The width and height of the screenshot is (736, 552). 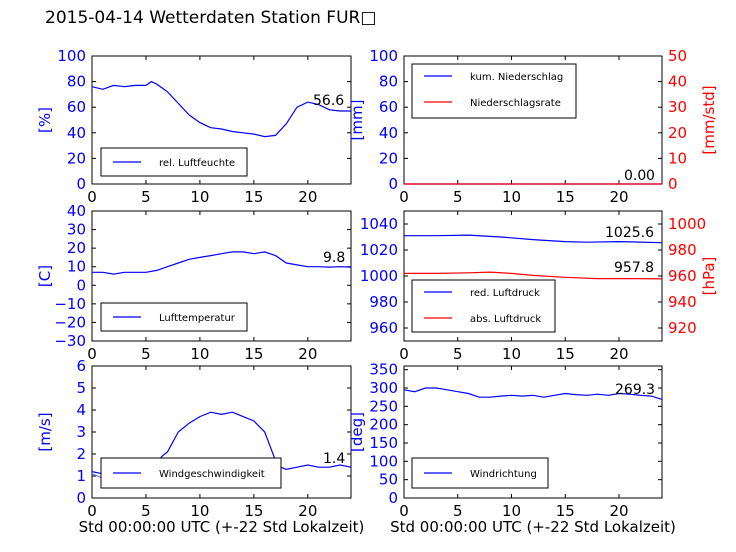 What do you see at coordinates (70, 322) in the screenshot?
I see `y-tick-label: −20` at bounding box center [70, 322].